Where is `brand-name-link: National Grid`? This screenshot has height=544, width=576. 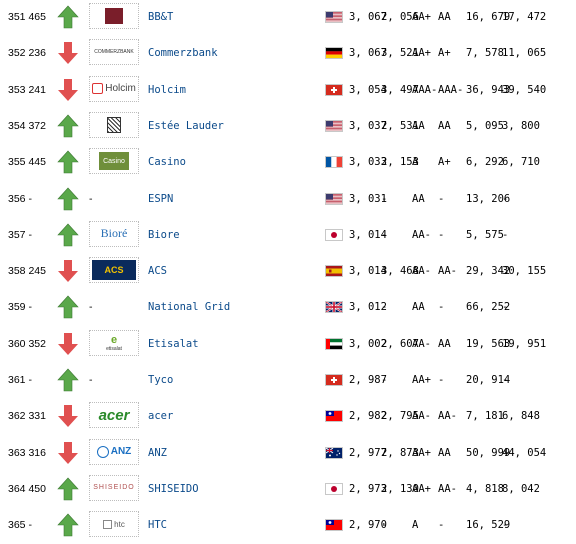
brand-name-link: National Grid is located at coordinates (189, 307).